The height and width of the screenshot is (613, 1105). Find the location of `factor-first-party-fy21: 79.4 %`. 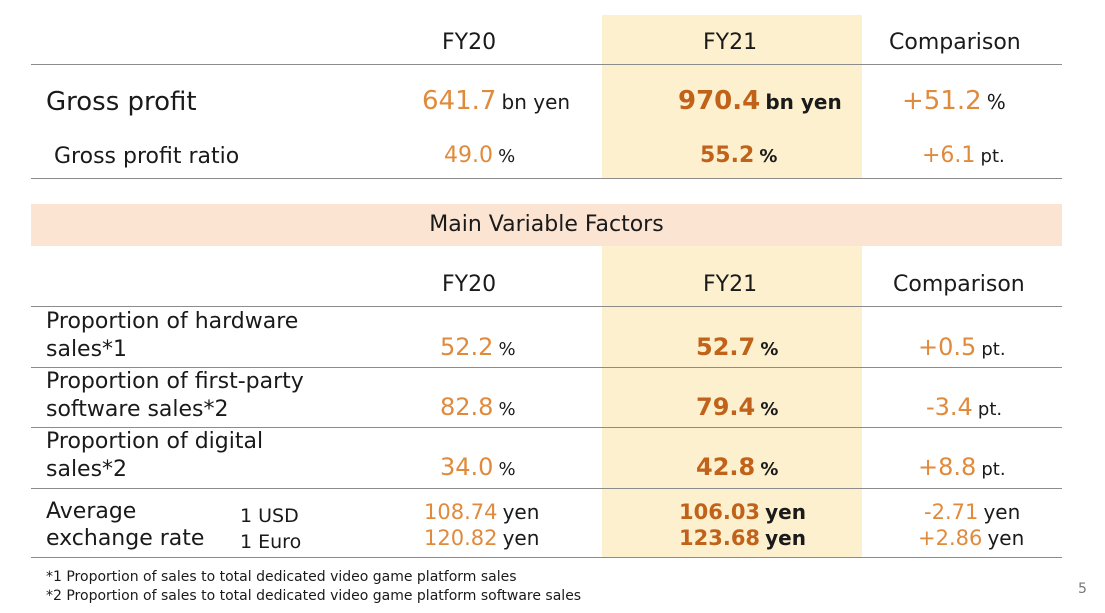

factor-first-party-fy21: 79.4 % is located at coordinates (737, 407).